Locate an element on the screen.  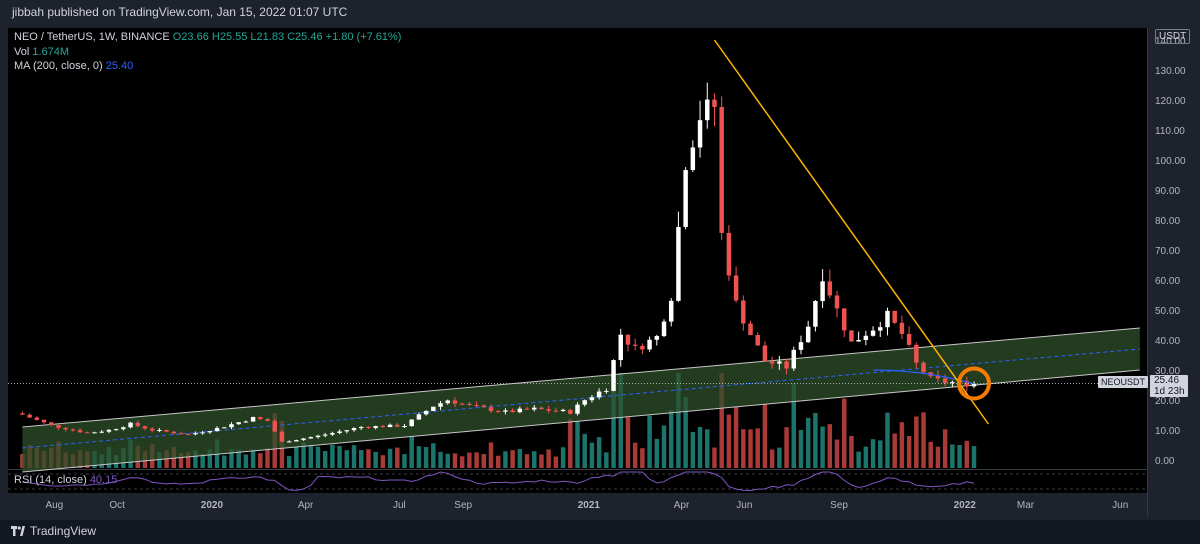
rsi-background is located at coordinates (578, 481).